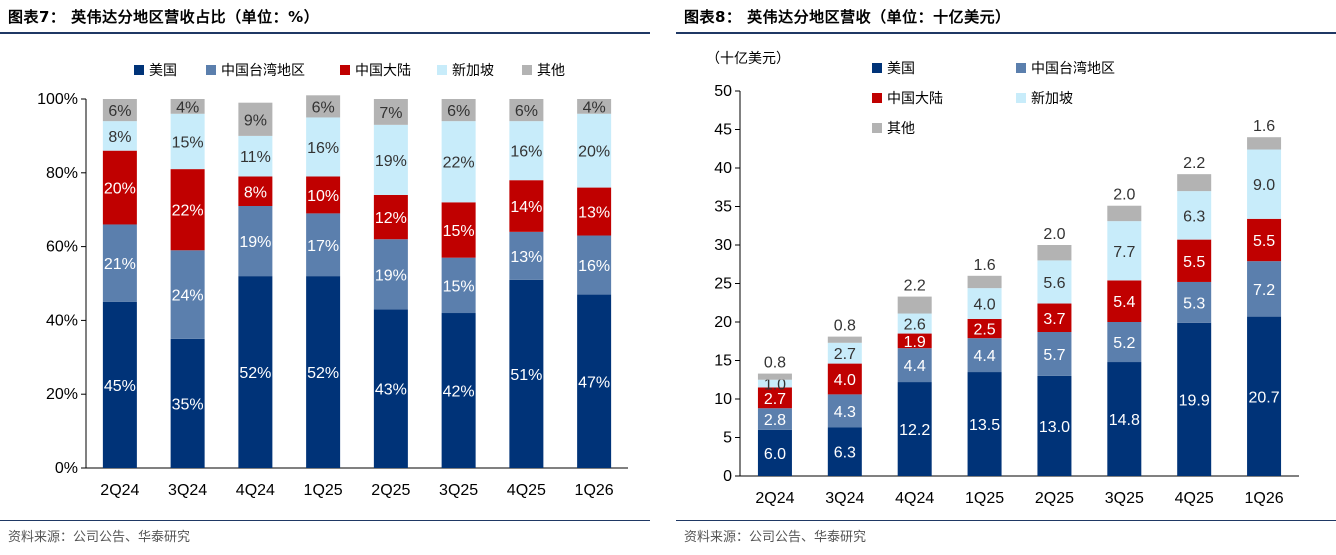 The height and width of the screenshot is (555, 1336). What do you see at coordinates (775, 537) in the screenshot?
I see `source-note: 资料来源：公司公告、华泰研究` at bounding box center [775, 537].